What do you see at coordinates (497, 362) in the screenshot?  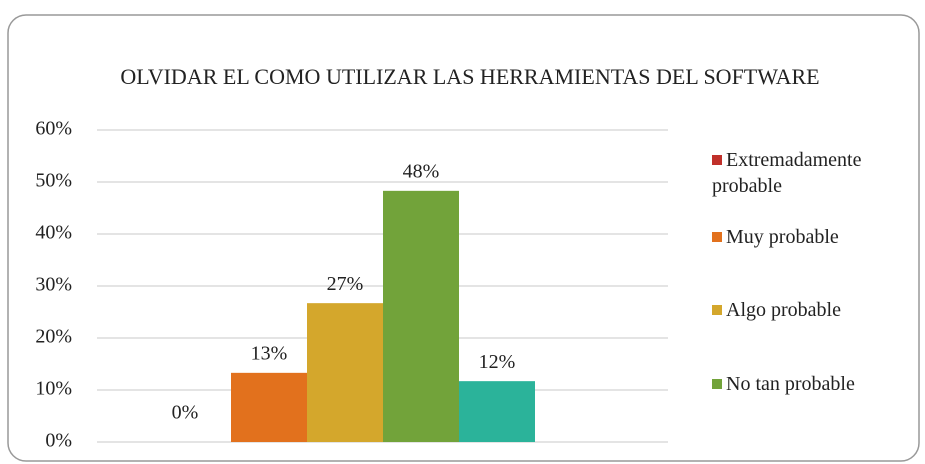 I see `data-label: 12%` at bounding box center [497, 362].